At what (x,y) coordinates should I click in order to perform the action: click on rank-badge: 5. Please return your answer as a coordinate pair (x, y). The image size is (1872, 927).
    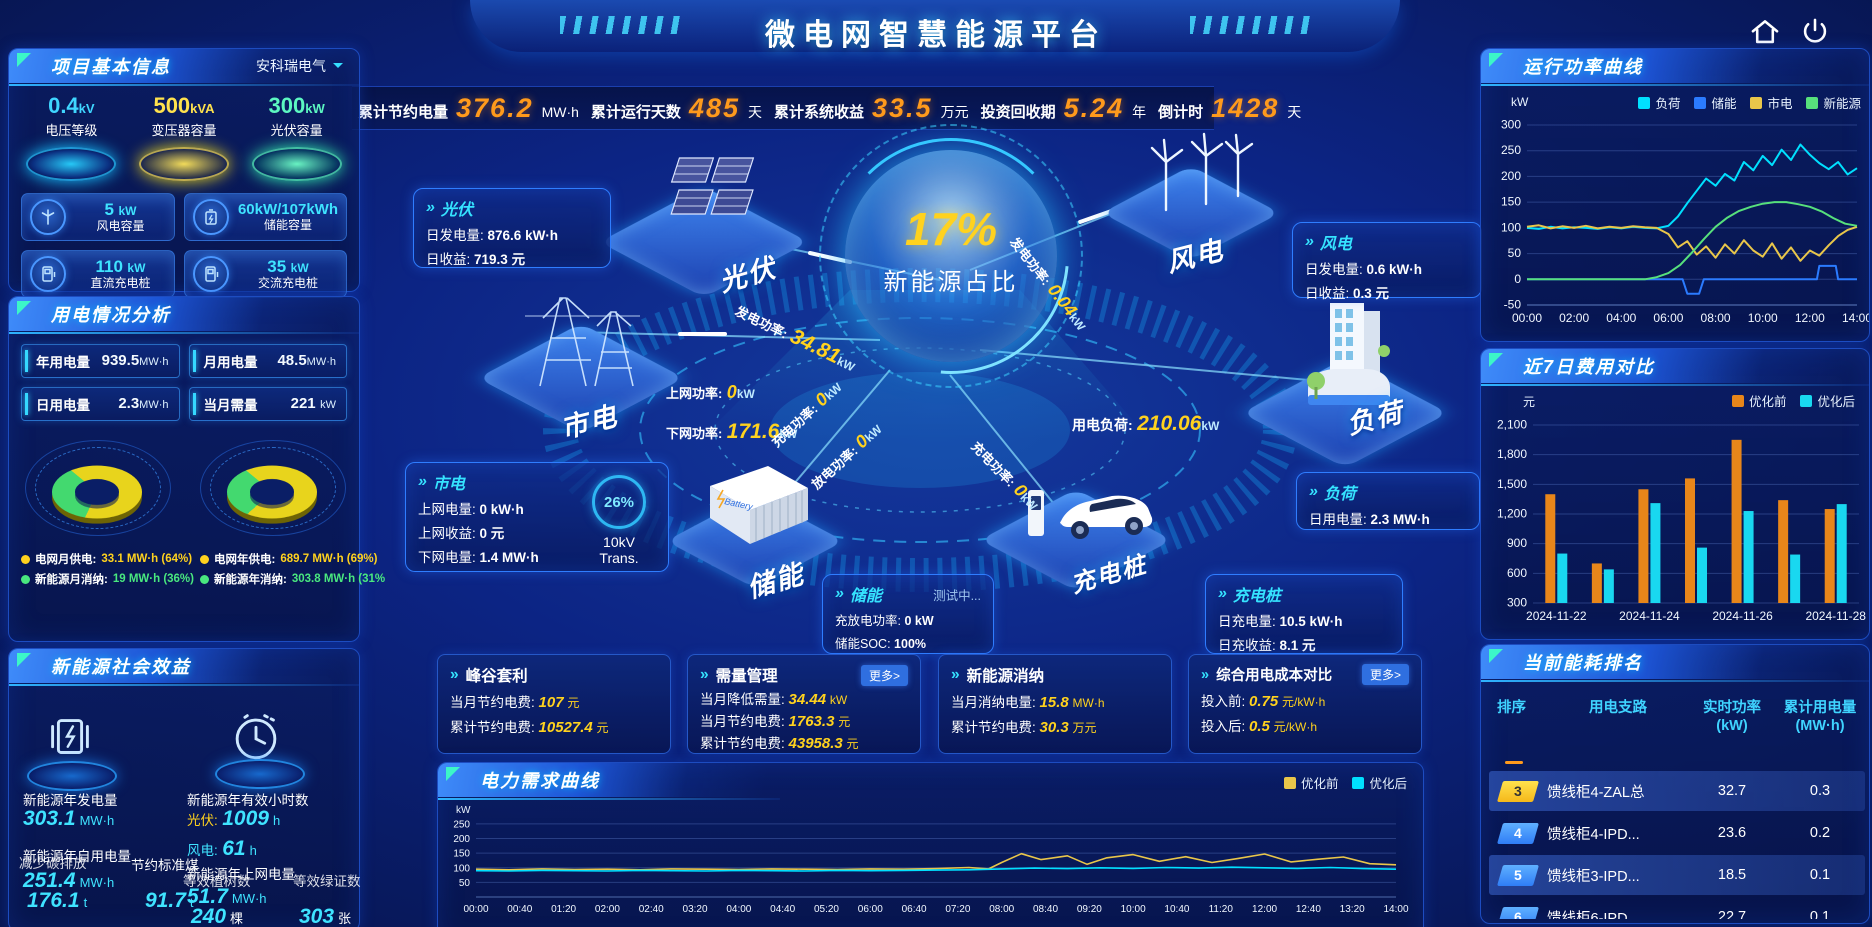
    Looking at the image, I should click on (1518, 875).